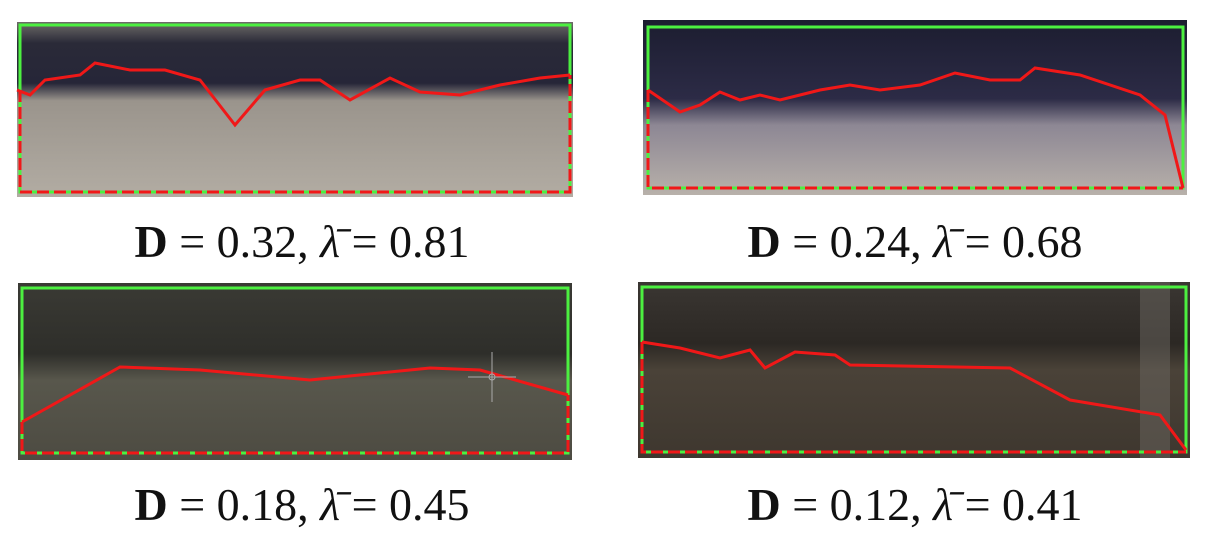 This screenshot has width=1208, height=552. I want to click on lambda-value: = 0.41, so click(1018, 504).